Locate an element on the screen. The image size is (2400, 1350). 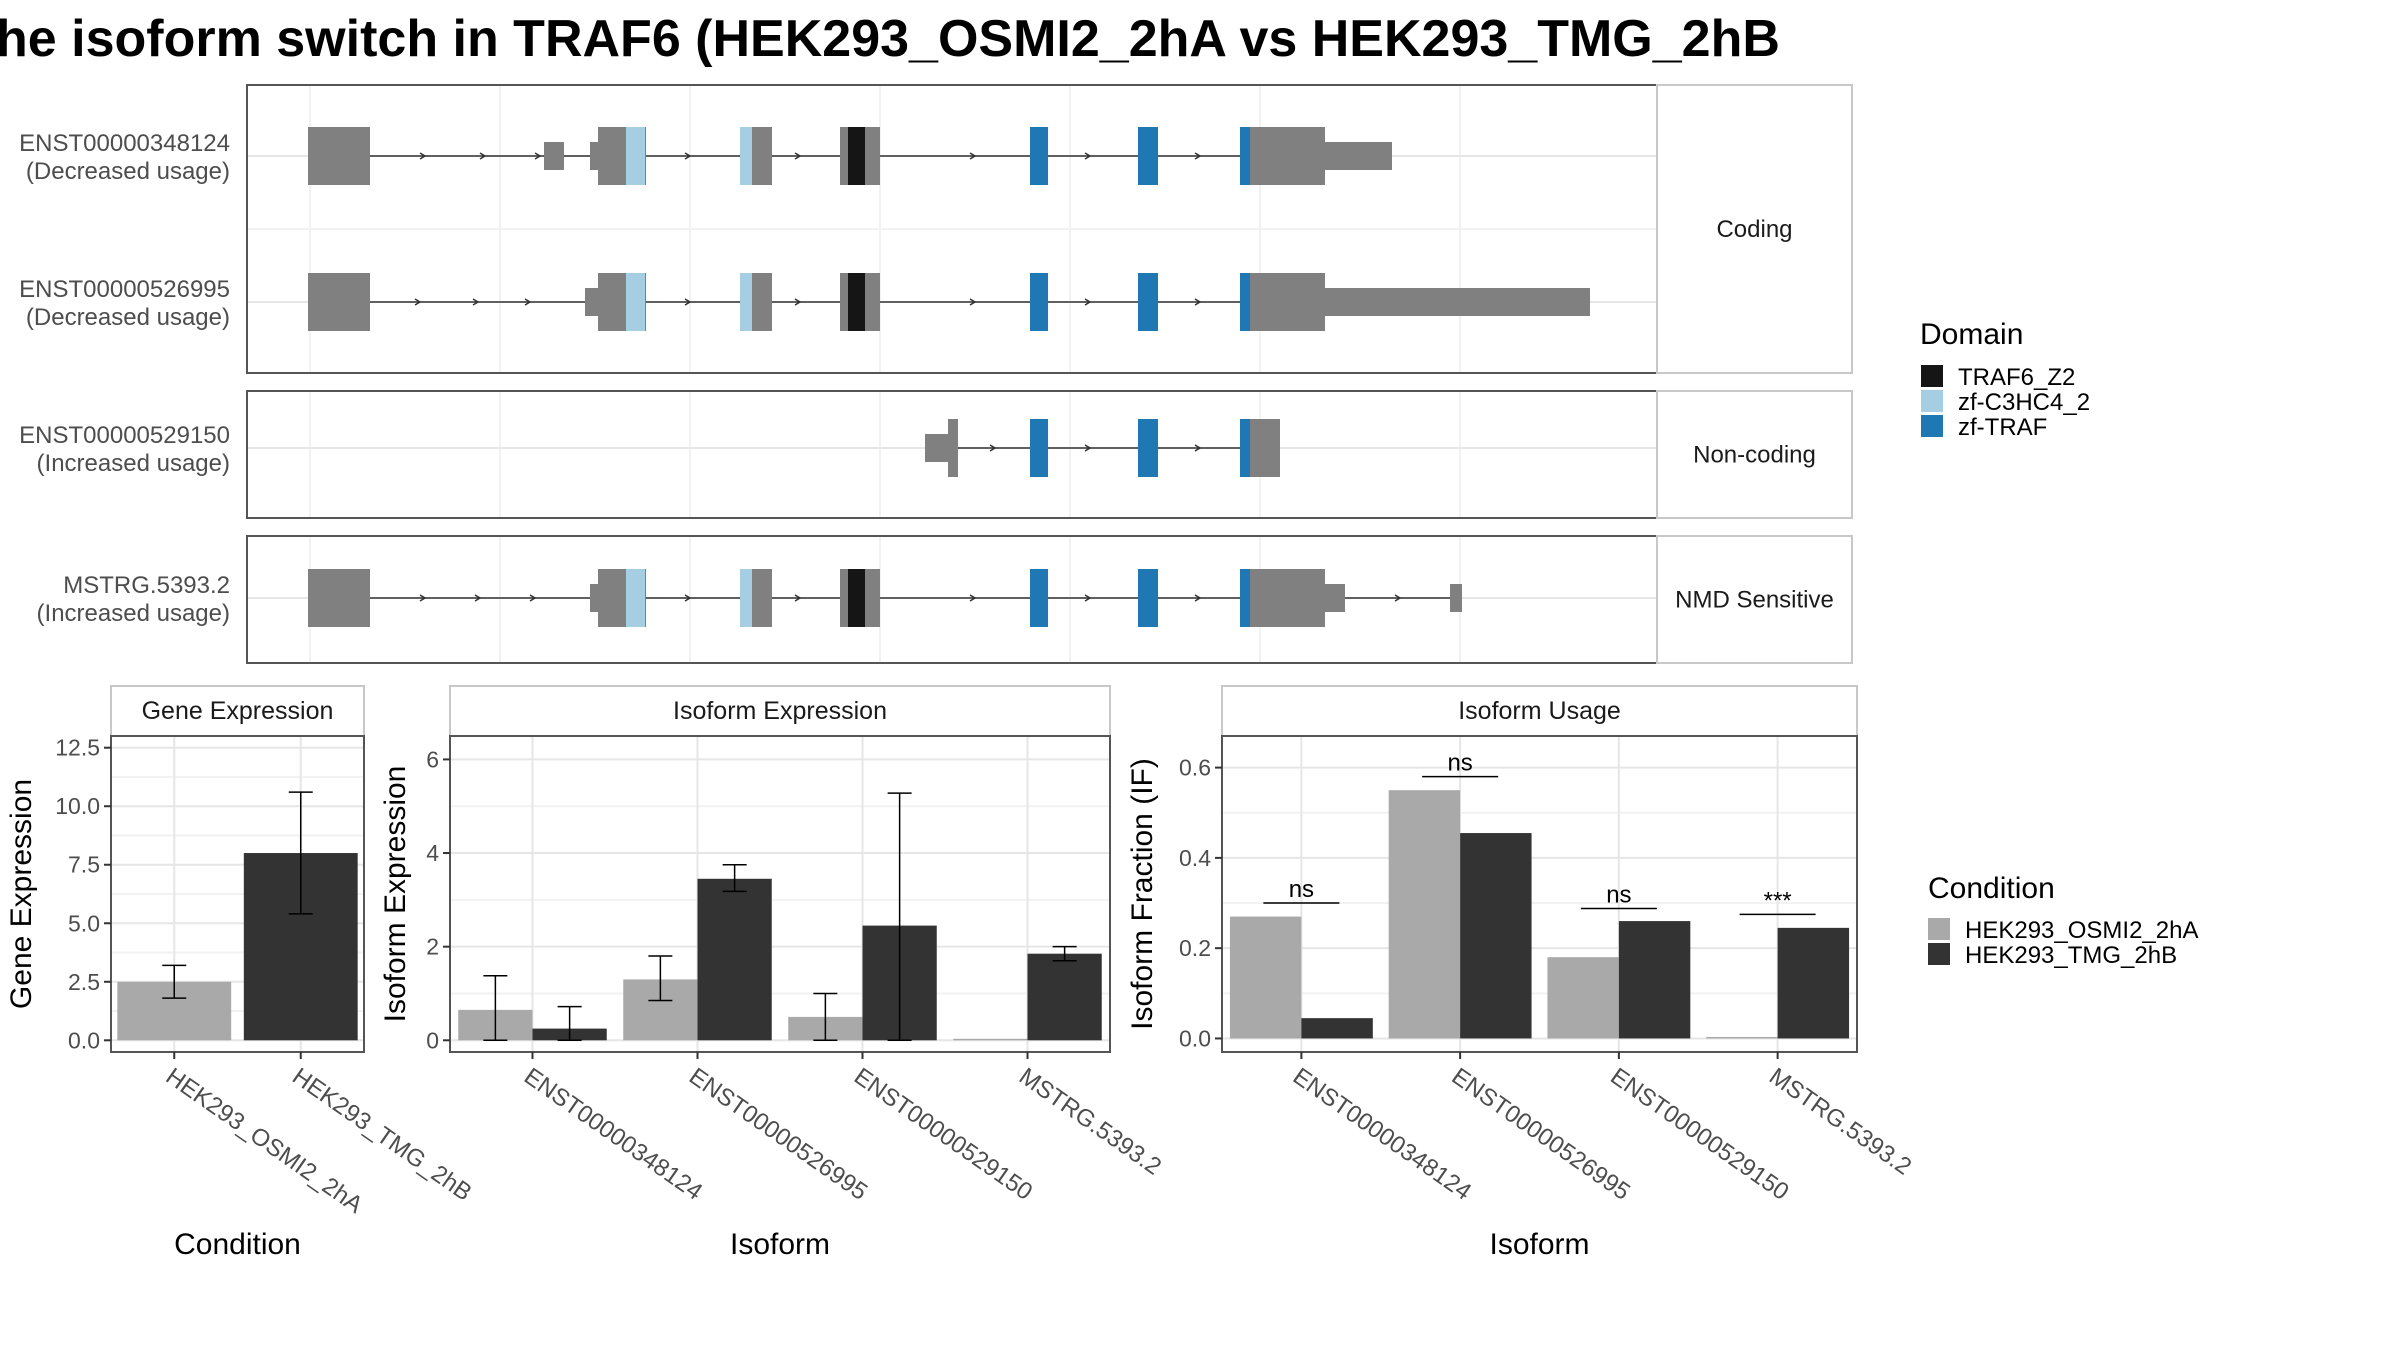
structure-facet-label: Coding is located at coordinates (1754, 229).